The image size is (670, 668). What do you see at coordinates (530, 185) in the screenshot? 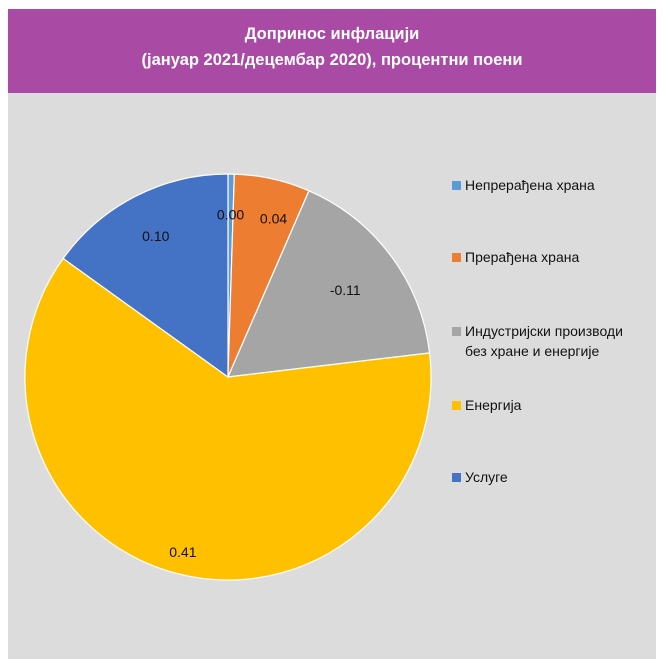
I see `legend-label: Непрерађена храна` at bounding box center [530, 185].